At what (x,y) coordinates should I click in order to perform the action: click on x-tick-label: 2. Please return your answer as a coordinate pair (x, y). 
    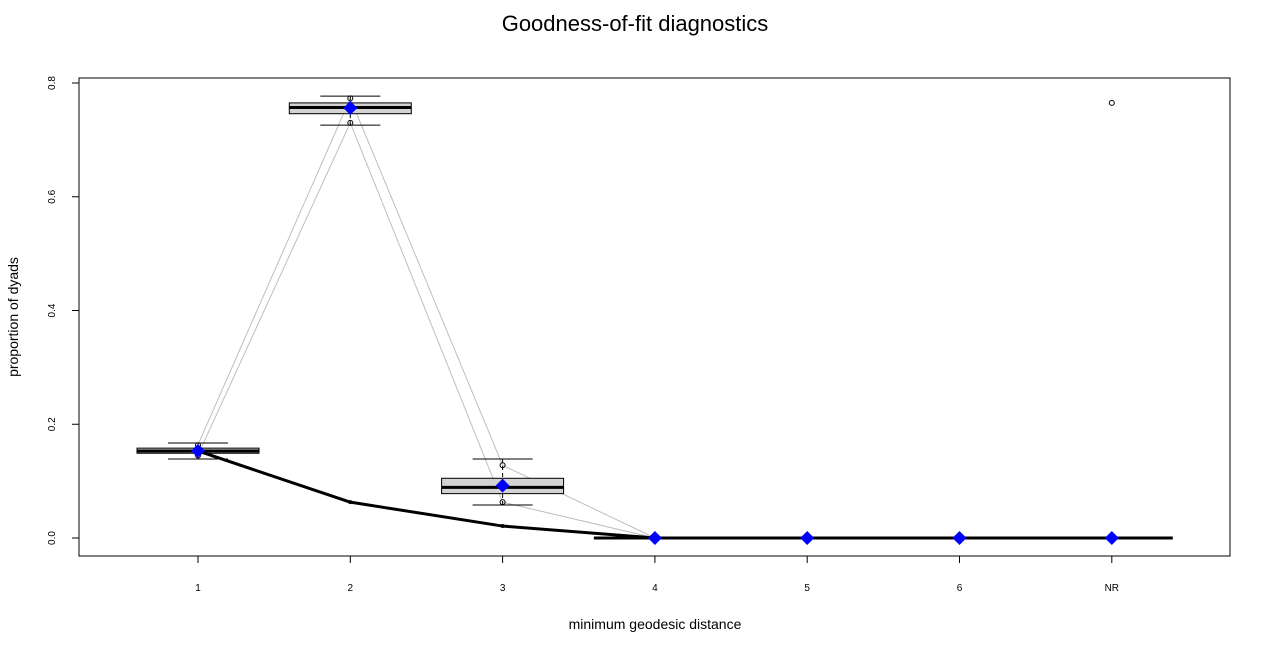
    Looking at the image, I should click on (351, 588).